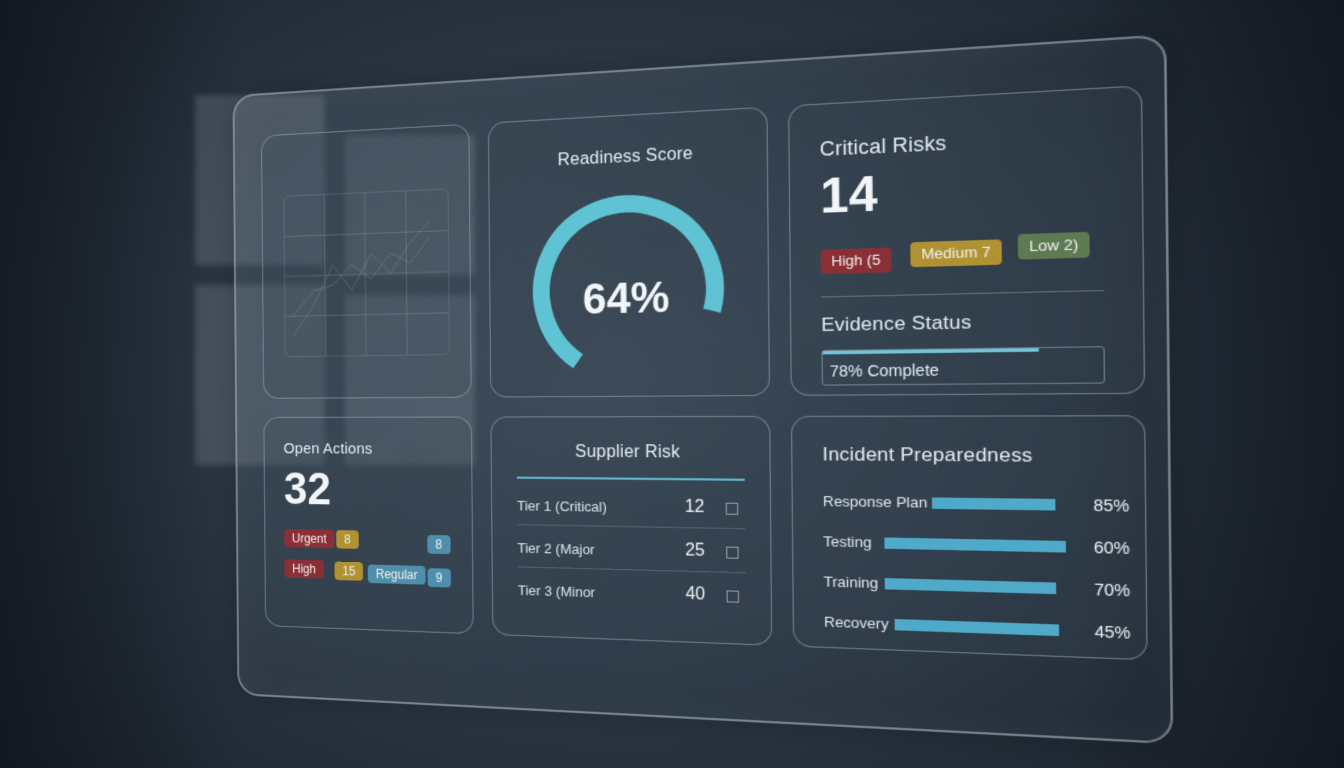 This screenshot has height=768, width=1344. Describe the element at coordinates (847, 542) in the screenshot. I see `incident-item-label: Testing` at that location.